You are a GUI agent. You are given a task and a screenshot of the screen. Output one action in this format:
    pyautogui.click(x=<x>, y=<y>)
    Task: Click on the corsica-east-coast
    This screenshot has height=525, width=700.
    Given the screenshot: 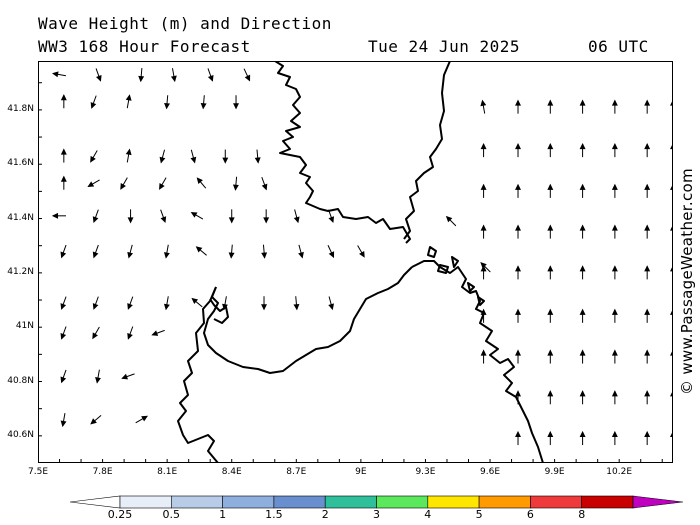 What is the action you would take?
    pyautogui.click(x=427, y=150)
    